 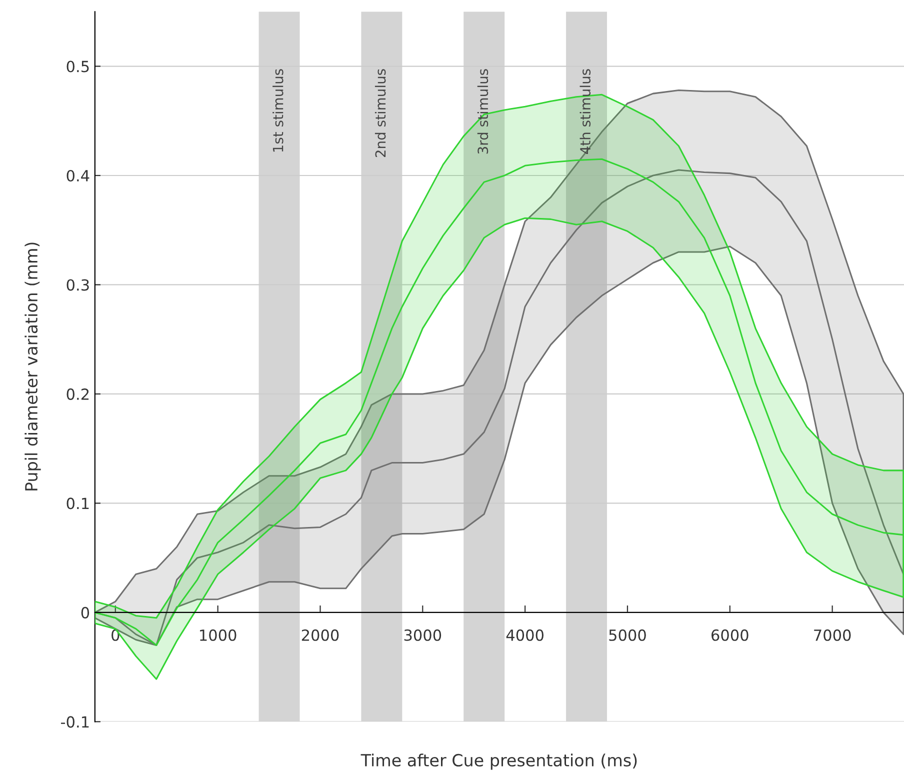 What do you see at coordinates (218, 635) in the screenshot?
I see `x-tick-label: 1000` at bounding box center [218, 635].